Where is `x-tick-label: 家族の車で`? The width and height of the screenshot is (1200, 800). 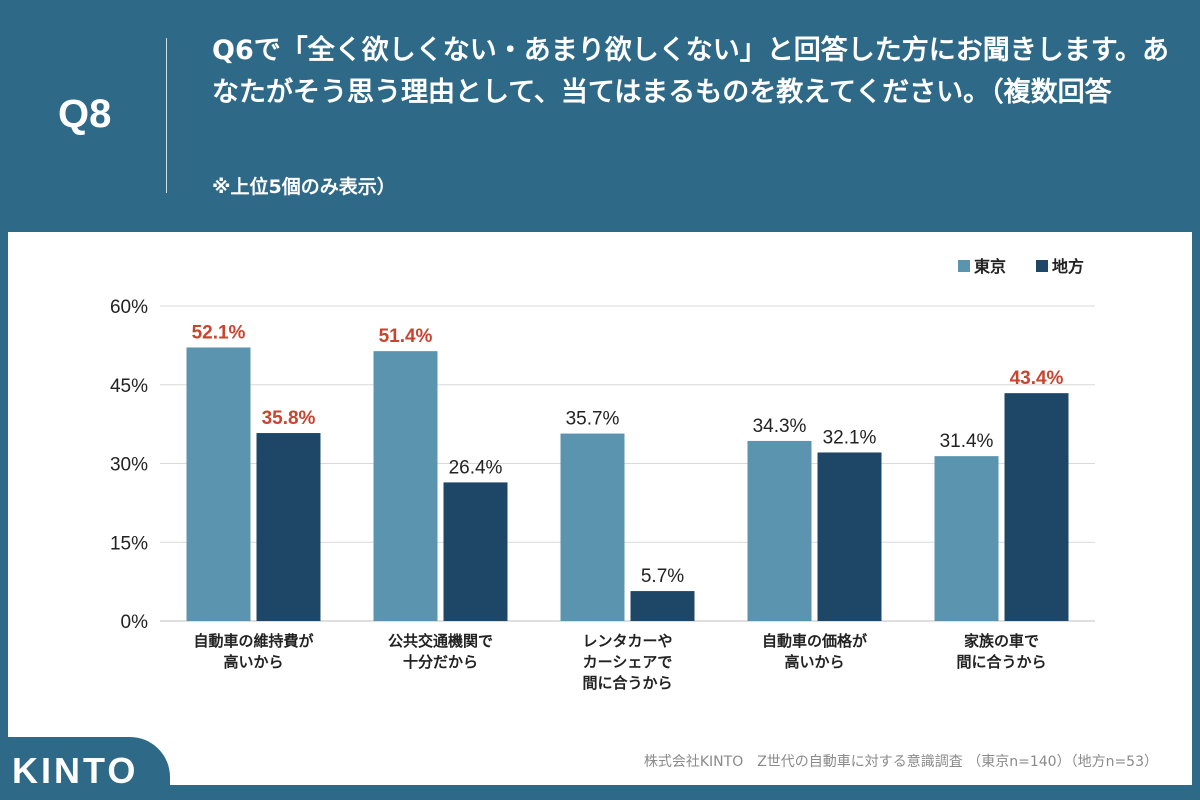
x-tick-label: 家族の車で is located at coordinates (1001, 641).